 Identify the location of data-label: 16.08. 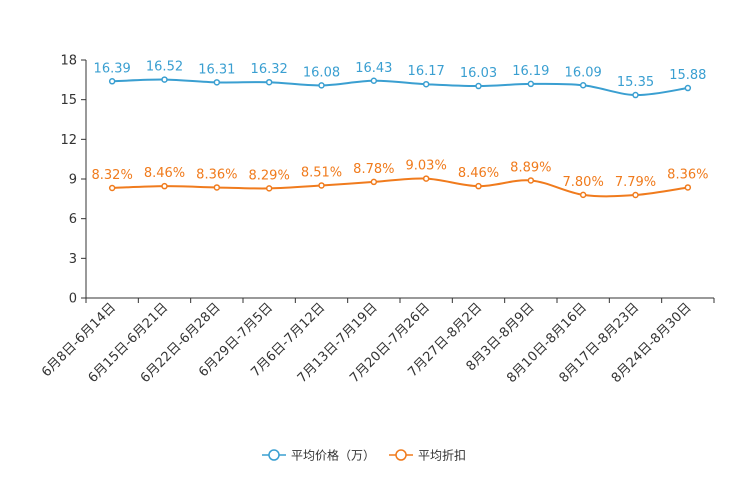
(321, 72).